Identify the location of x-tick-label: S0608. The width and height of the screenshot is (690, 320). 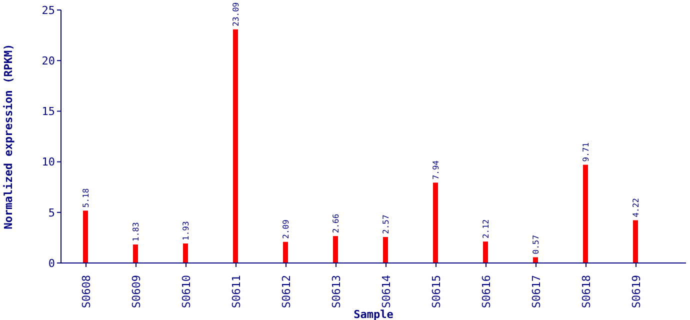
(86, 291).